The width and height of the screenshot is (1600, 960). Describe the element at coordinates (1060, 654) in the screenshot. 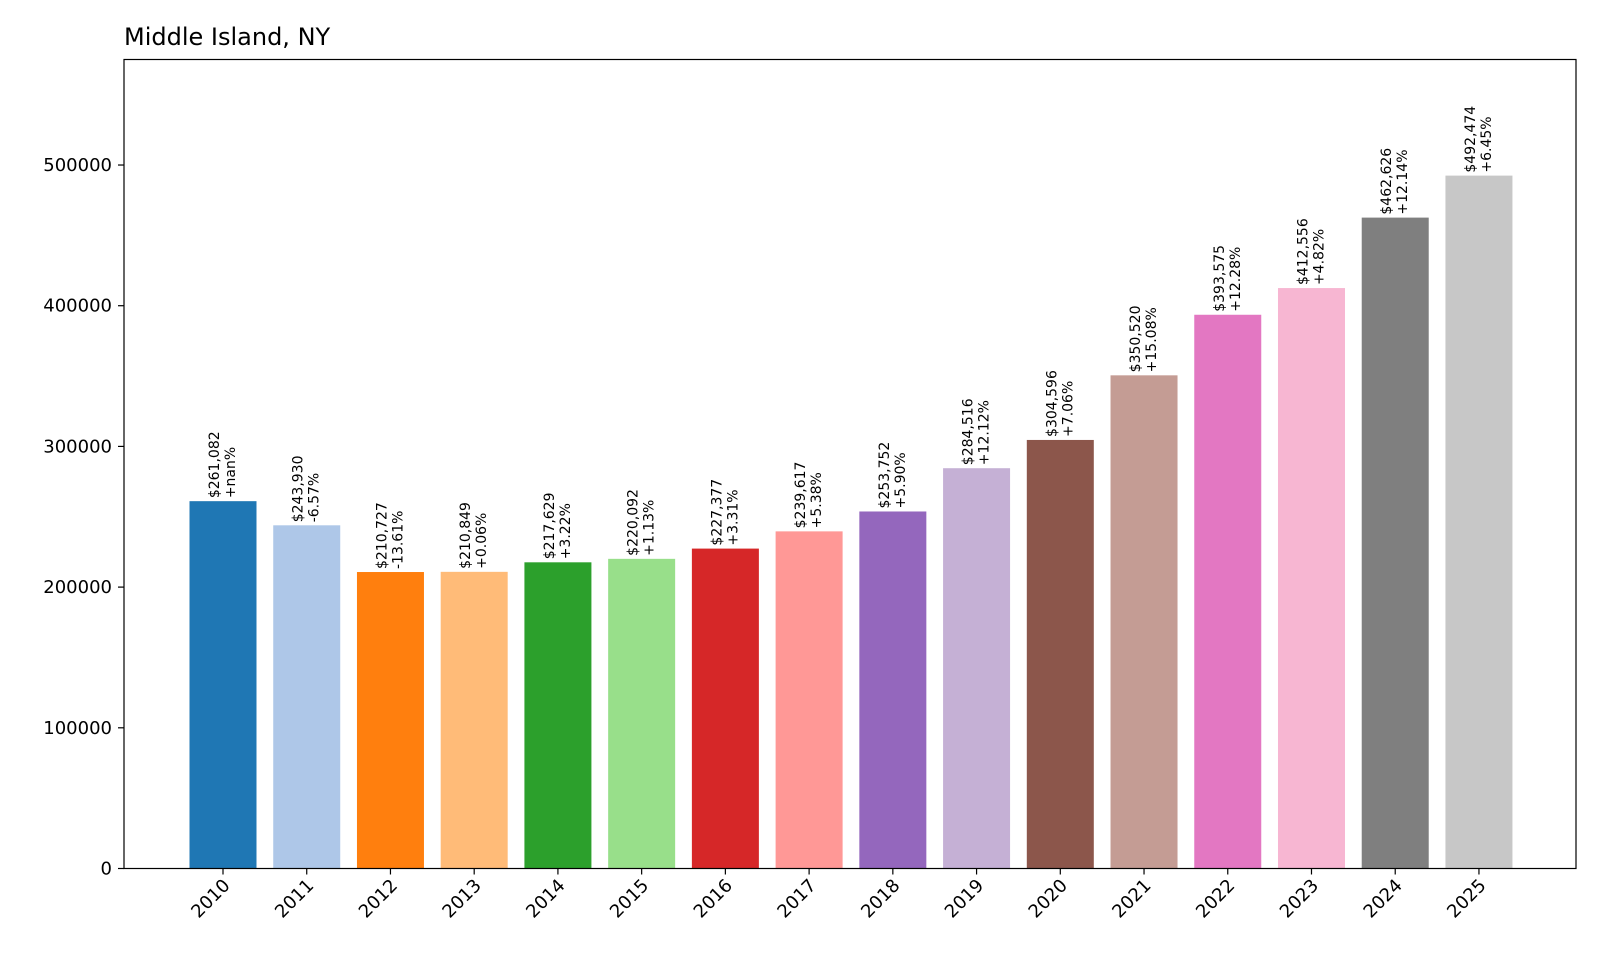

I see `bar-2020` at that location.